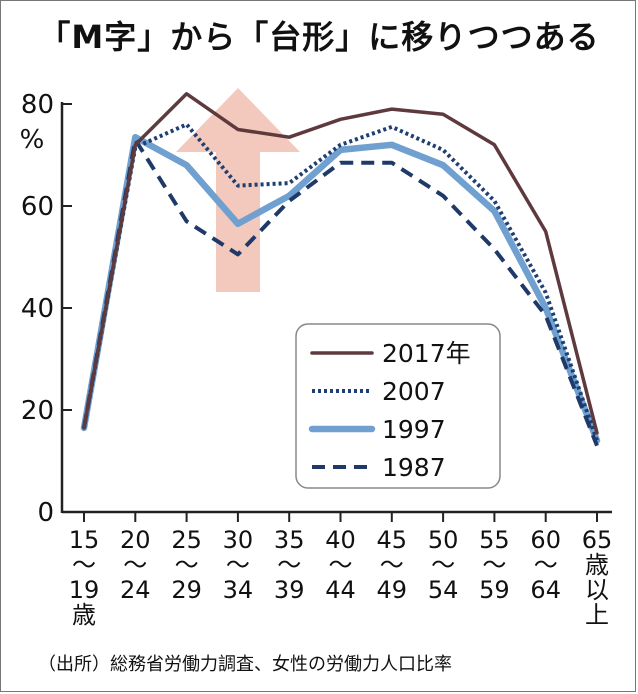 The height and width of the screenshot is (694, 638). Describe the element at coordinates (443, 590) in the screenshot. I see `x-tick-label: 54` at that location.